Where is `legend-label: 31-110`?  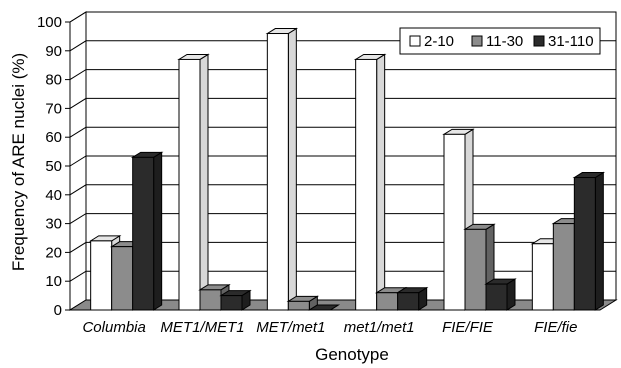 legend-label: 31-110 is located at coordinates (571, 41).